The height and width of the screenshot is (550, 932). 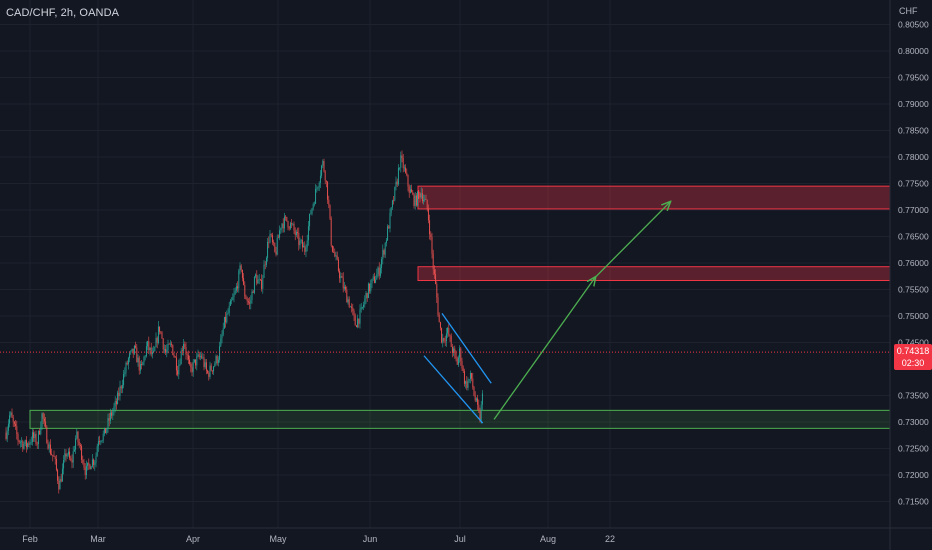 I want to click on price-axis, so click(x=911, y=275).